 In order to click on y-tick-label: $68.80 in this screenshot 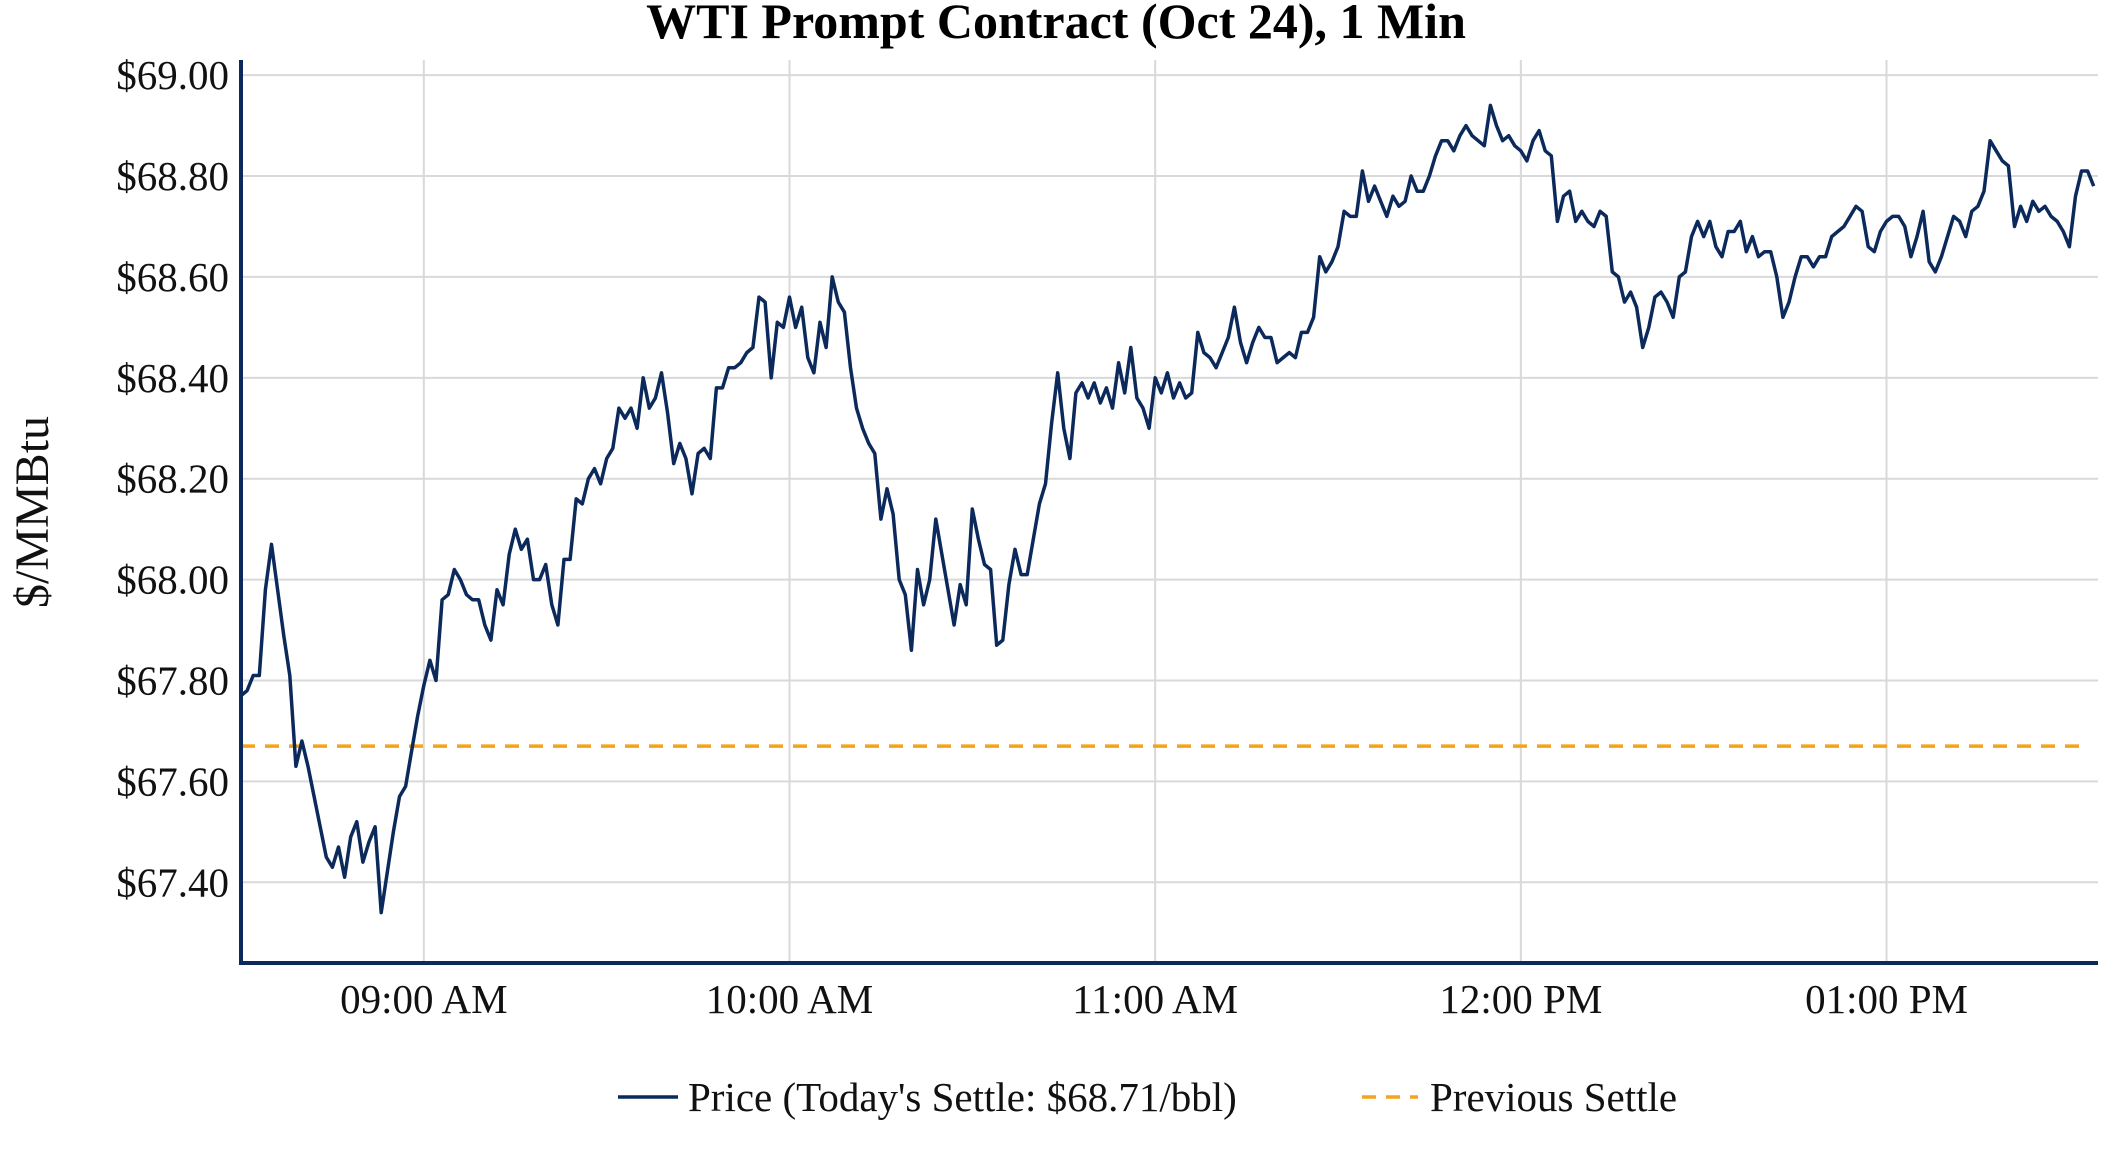, I will do `click(172, 176)`.